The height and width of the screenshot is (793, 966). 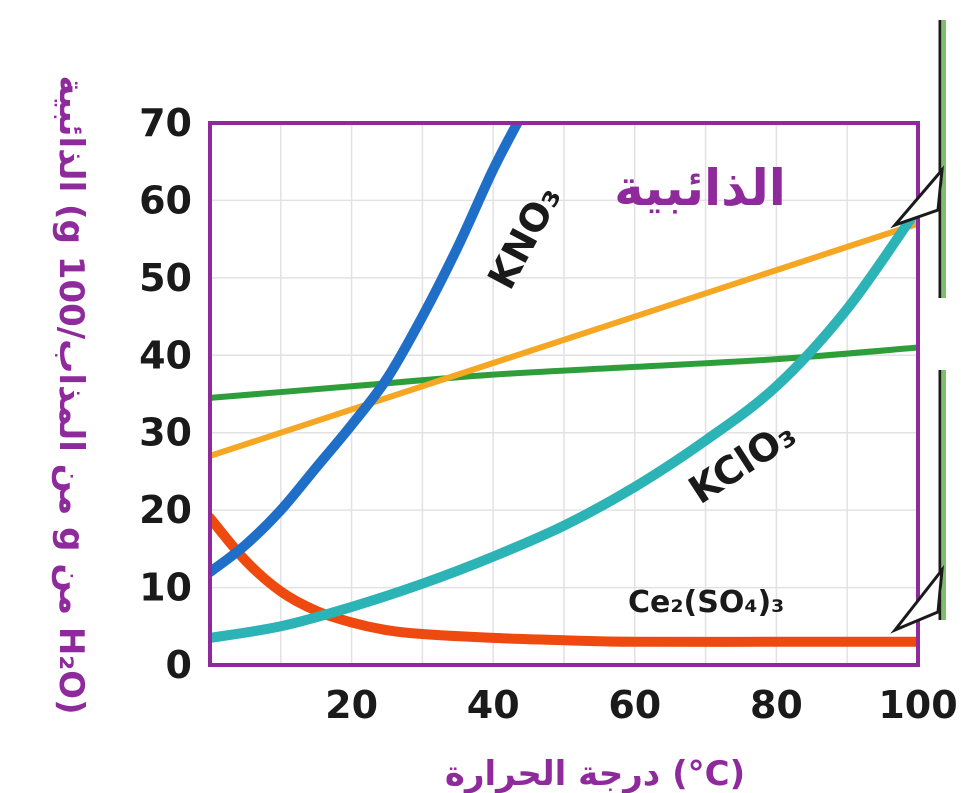 What do you see at coordinates (706, 602) in the screenshot?
I see `series-label-ce2so43: Ce₂(SO₄)₃` at bounding box center [706, 602].